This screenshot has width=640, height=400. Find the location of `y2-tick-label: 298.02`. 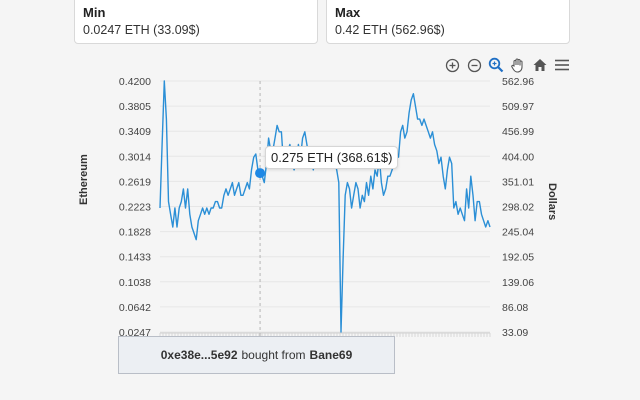

y2-tick-label: 298.02 is located at coordinates (518, 208).